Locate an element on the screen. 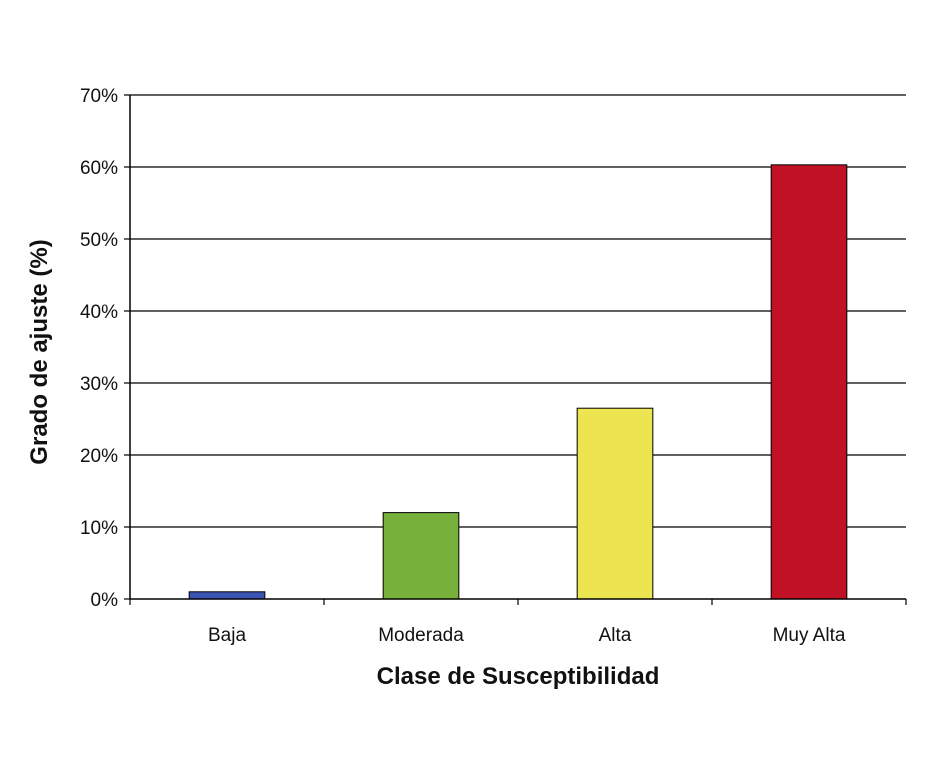  y-axis-ticks: 0% 10% 20% 30% 40% 50% 60% 70% is located at coordinates (105, 348).